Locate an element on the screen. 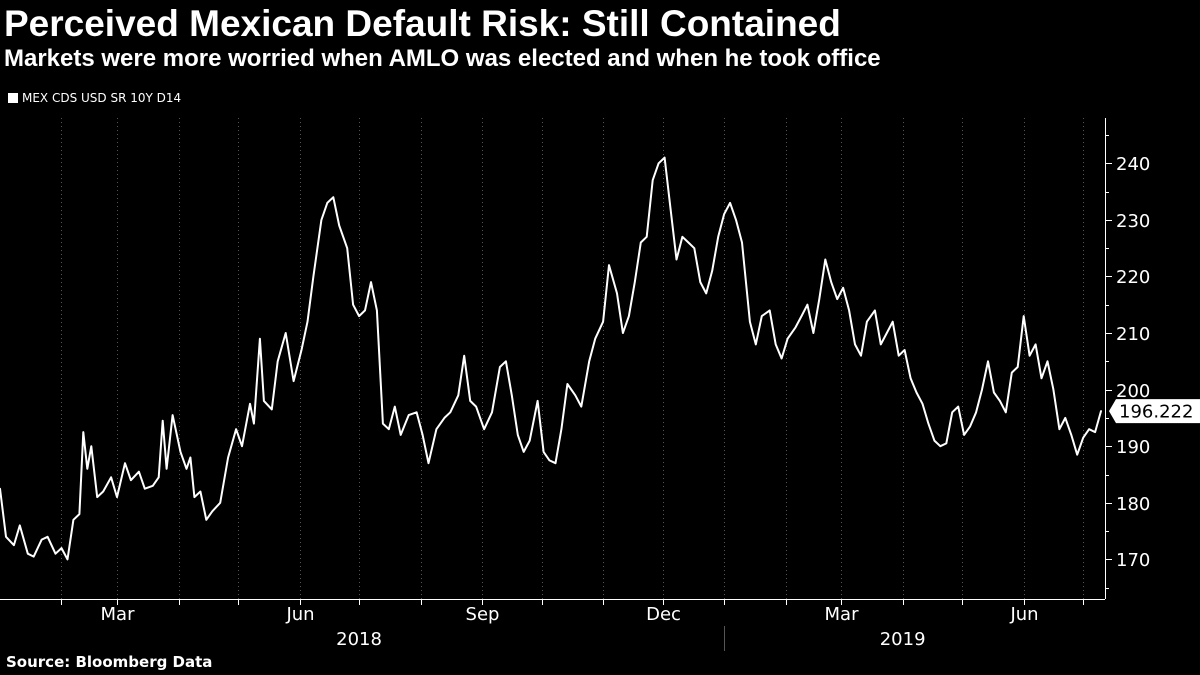 The image size is (1200, 675). source-note: Source: Bloomberg Data is located at coordinates (109, 662).